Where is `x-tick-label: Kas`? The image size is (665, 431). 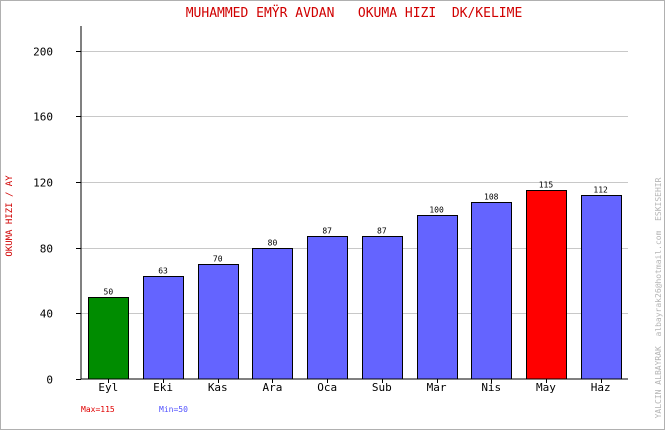
x-tick-label: Kas is located at coordinates (218, 387).